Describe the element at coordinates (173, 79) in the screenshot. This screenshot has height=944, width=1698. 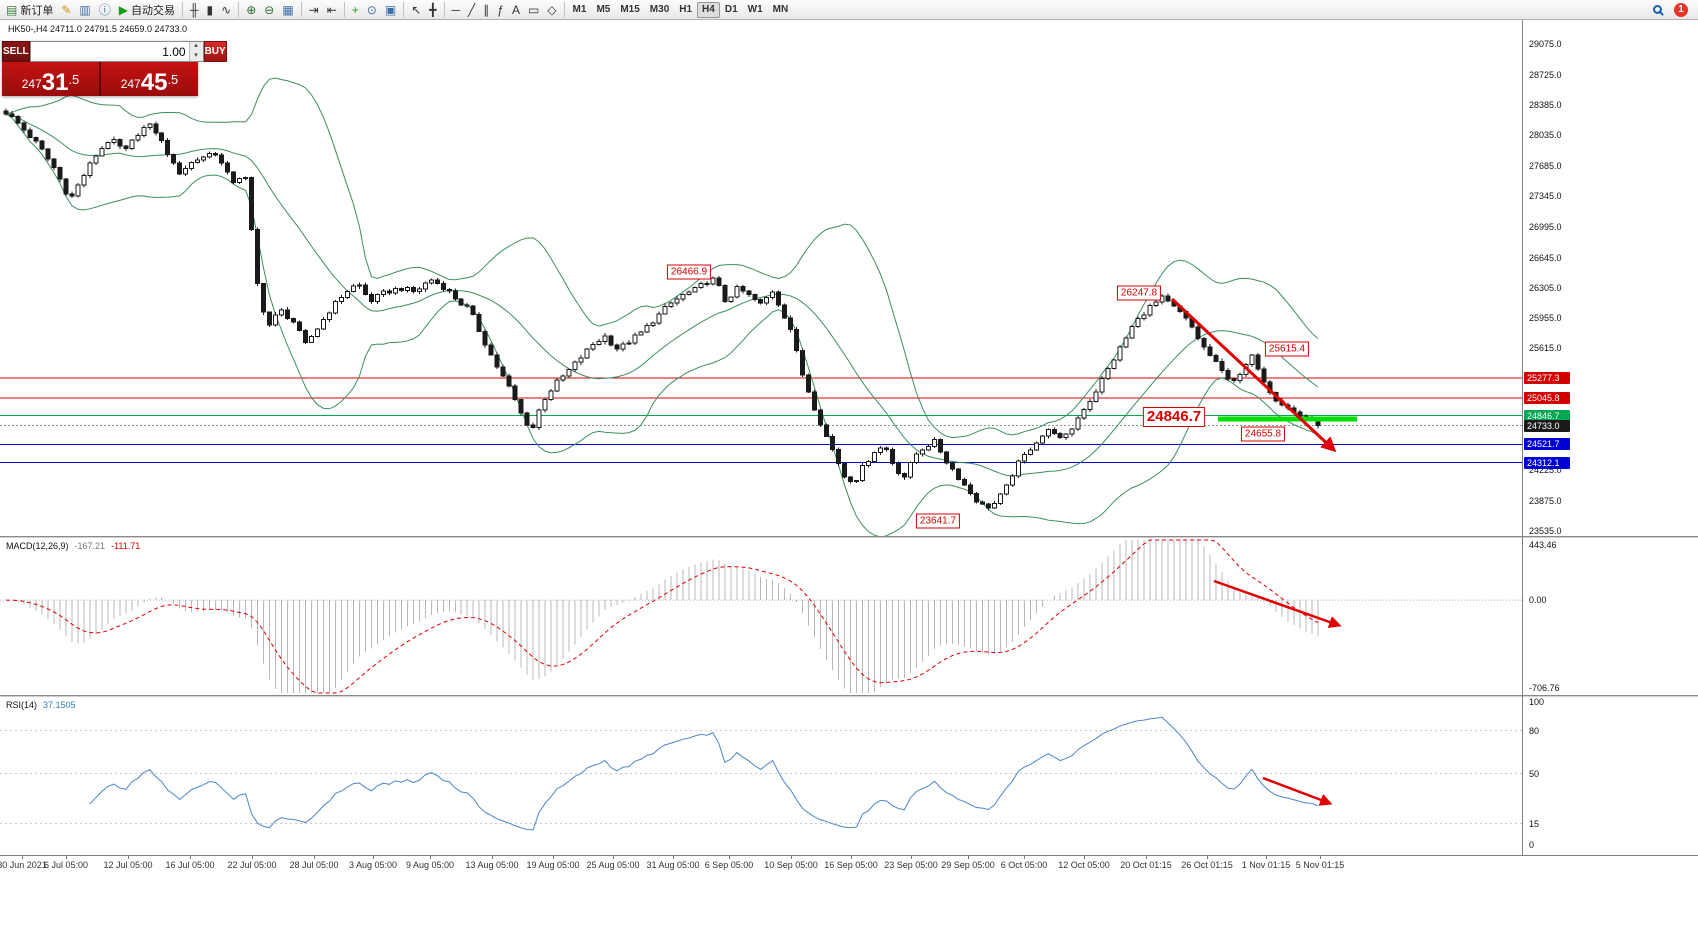
I see `buy-price-frac: .5` at that location.